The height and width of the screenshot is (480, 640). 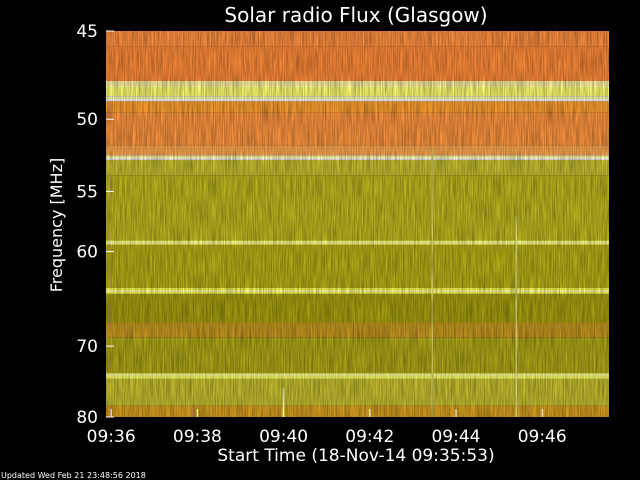 I want to click on chart-title: Solar radio Flux (Glasgow), so click(x=355, y=15).